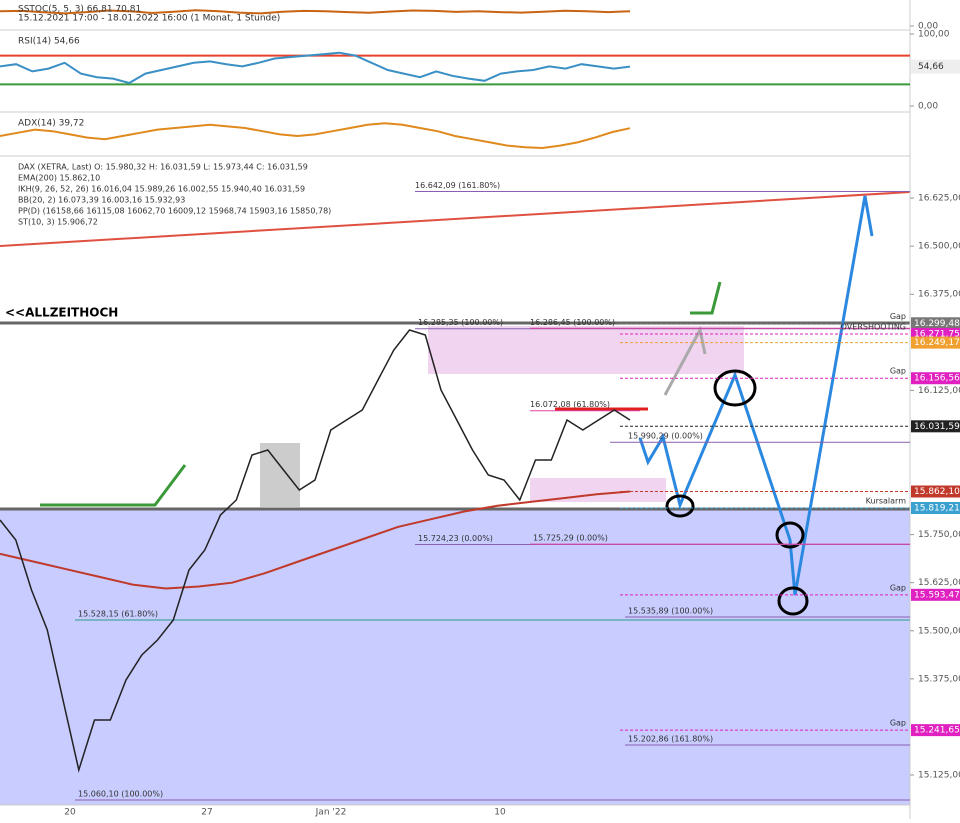 Image resolution: width=960 pixels, height=823 pixels. I want to click on y-tick-label: 16.500,00, so click(939, 247).